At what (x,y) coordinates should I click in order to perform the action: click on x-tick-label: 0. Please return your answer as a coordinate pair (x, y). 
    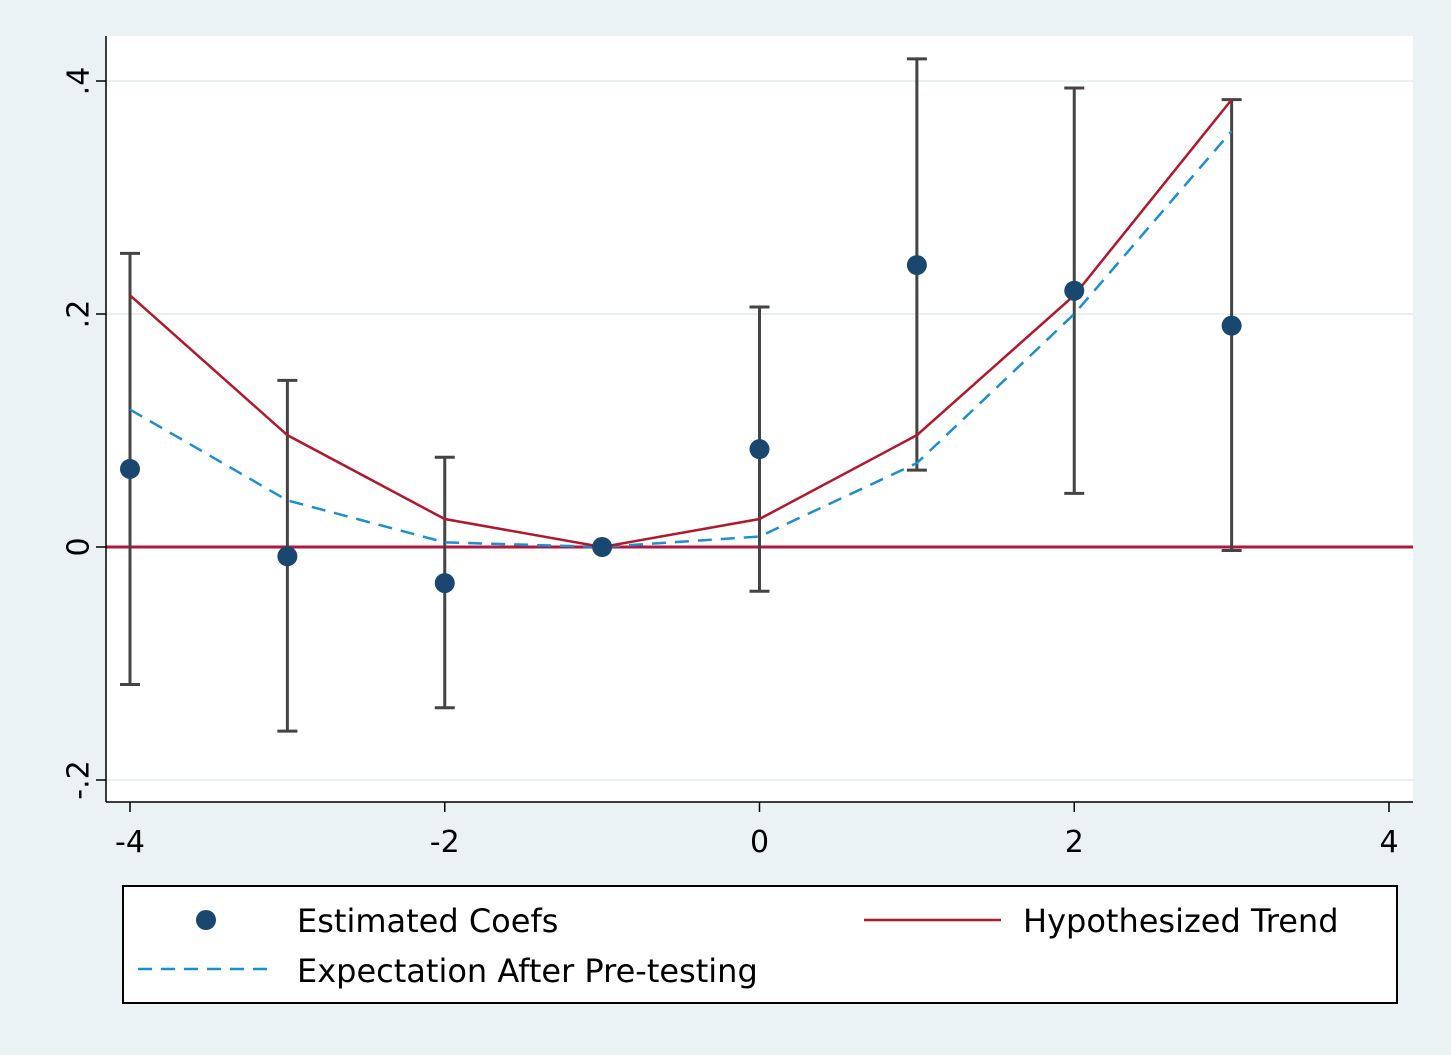
    Looking at the image, I should click on (759, 842).